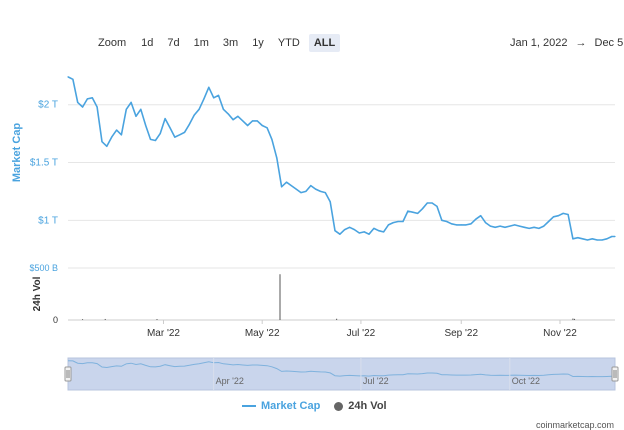 This screenshot has width=624, height=430. Describe the element at coordinates (361, 333) in the screenshot. I see `x-tick-label: Jul '22` at that location.